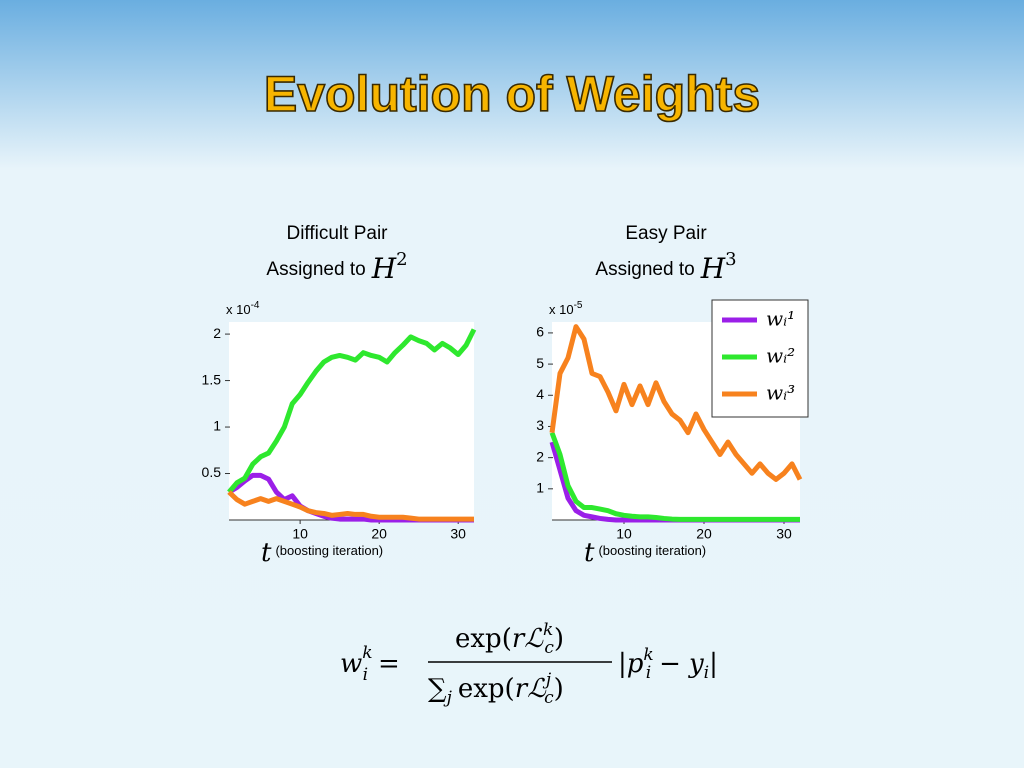  Describe the element at coordinates (780, 356) in the screenshot. I see `legend-label: wᵢ²` at that location.